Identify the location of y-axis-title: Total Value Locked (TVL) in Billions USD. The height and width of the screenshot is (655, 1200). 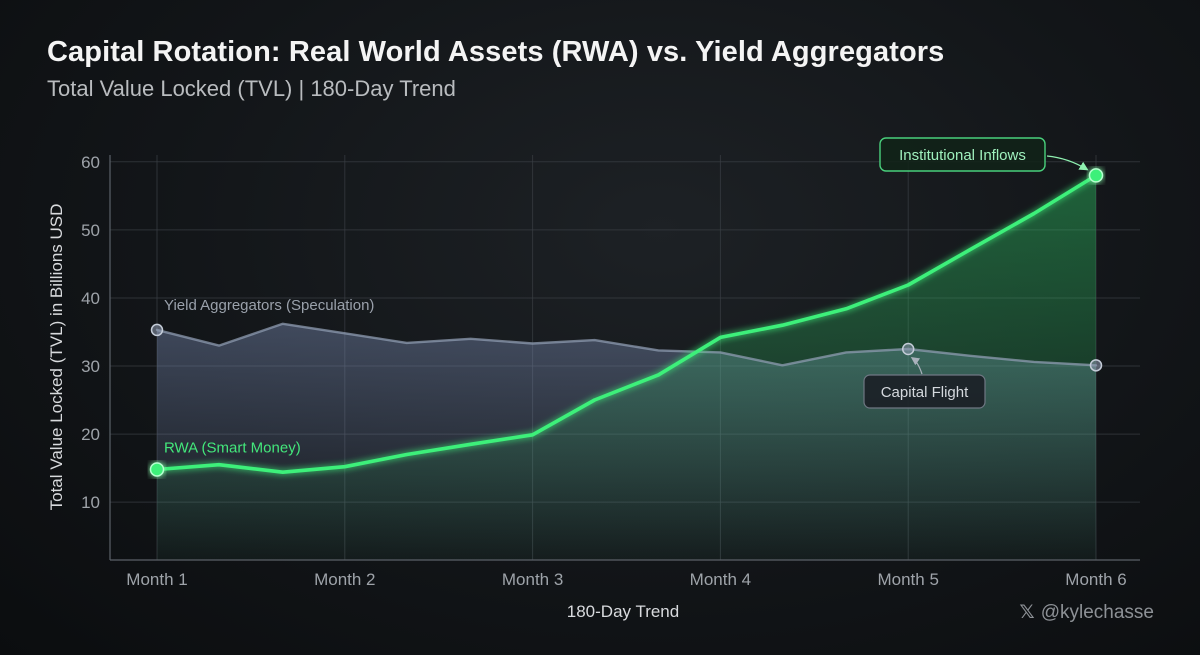
(56, 357).